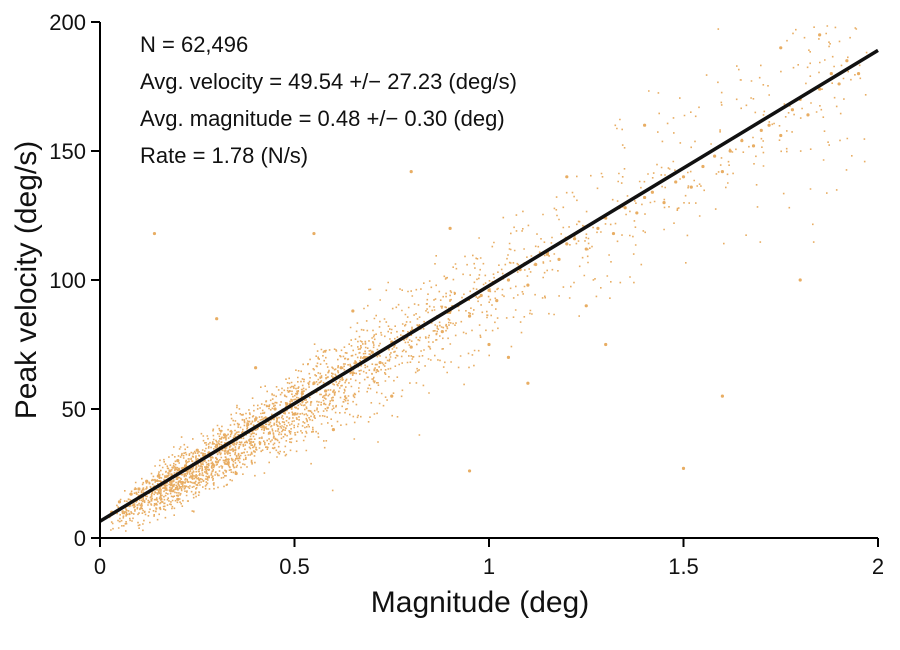 The height and width of the screenshot is (650, 900). I want to click on x-tick-label: 0.5, so click(294, 566).